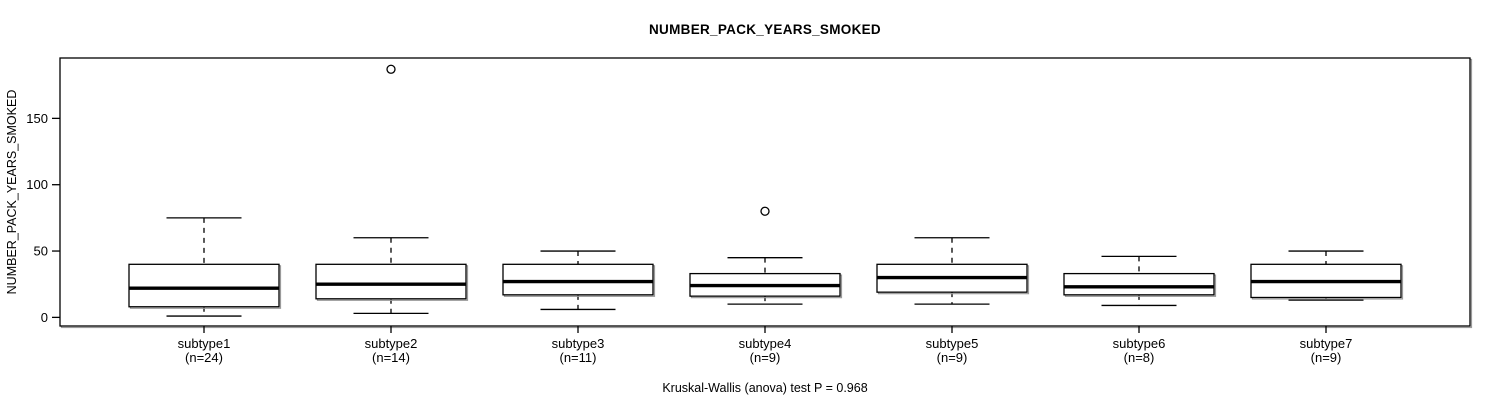  What do you see at coordinates (37, 118) in the screenshot?
I see `y-tick-label: 150` at bounding box center [37, 118].